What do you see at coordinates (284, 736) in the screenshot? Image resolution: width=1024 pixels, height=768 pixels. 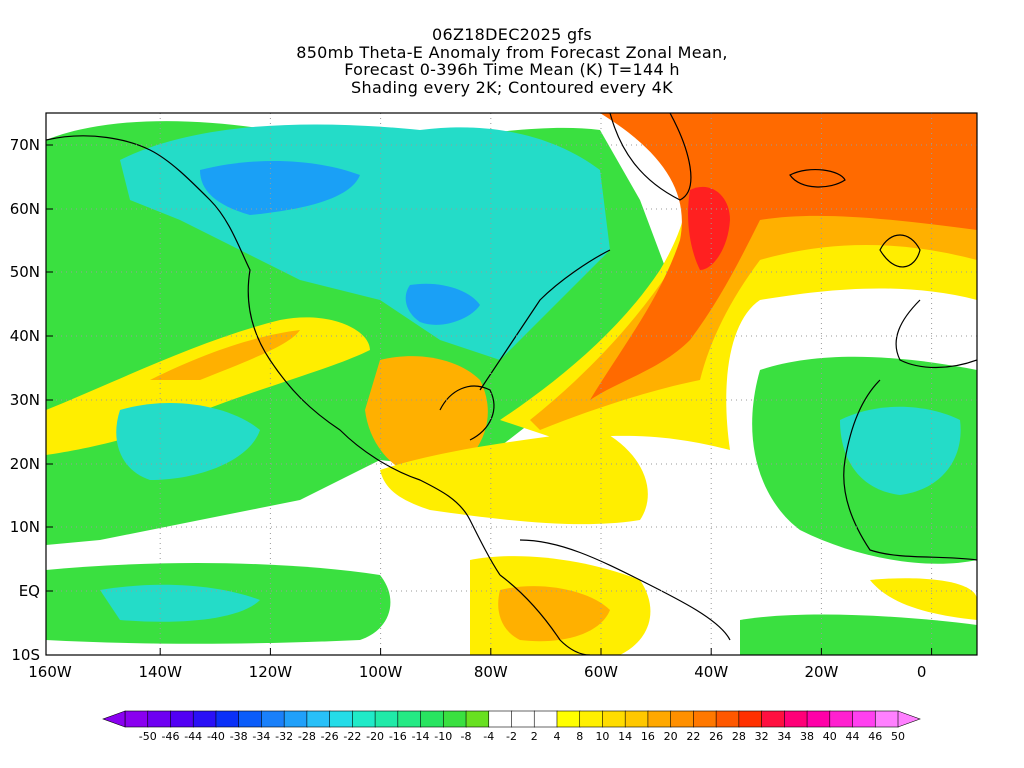 I see `colorbar-label: -32` at bounding box center [284, 736].